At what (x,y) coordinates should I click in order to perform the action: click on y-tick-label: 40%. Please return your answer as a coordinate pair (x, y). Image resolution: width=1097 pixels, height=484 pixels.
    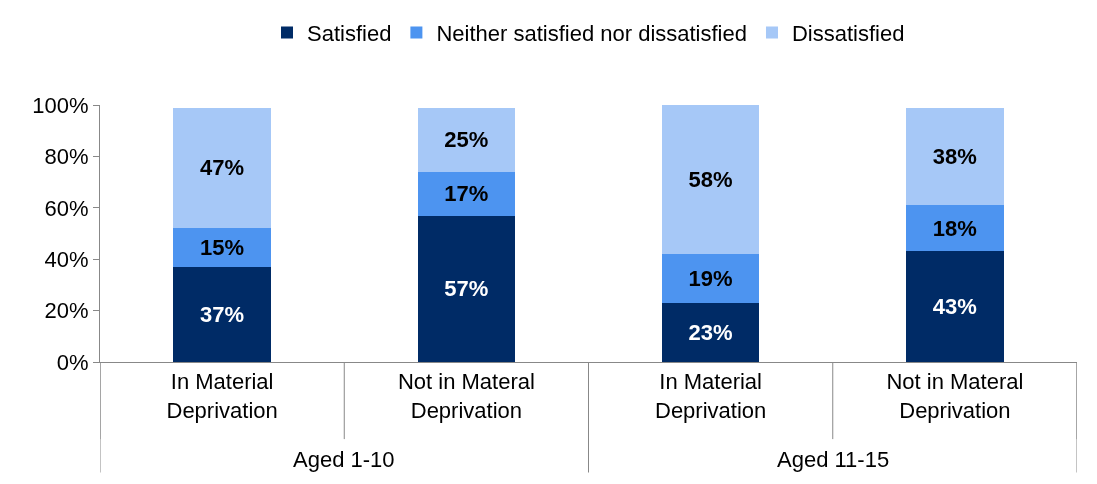
    Looking at the image, I should click on (66, 259).